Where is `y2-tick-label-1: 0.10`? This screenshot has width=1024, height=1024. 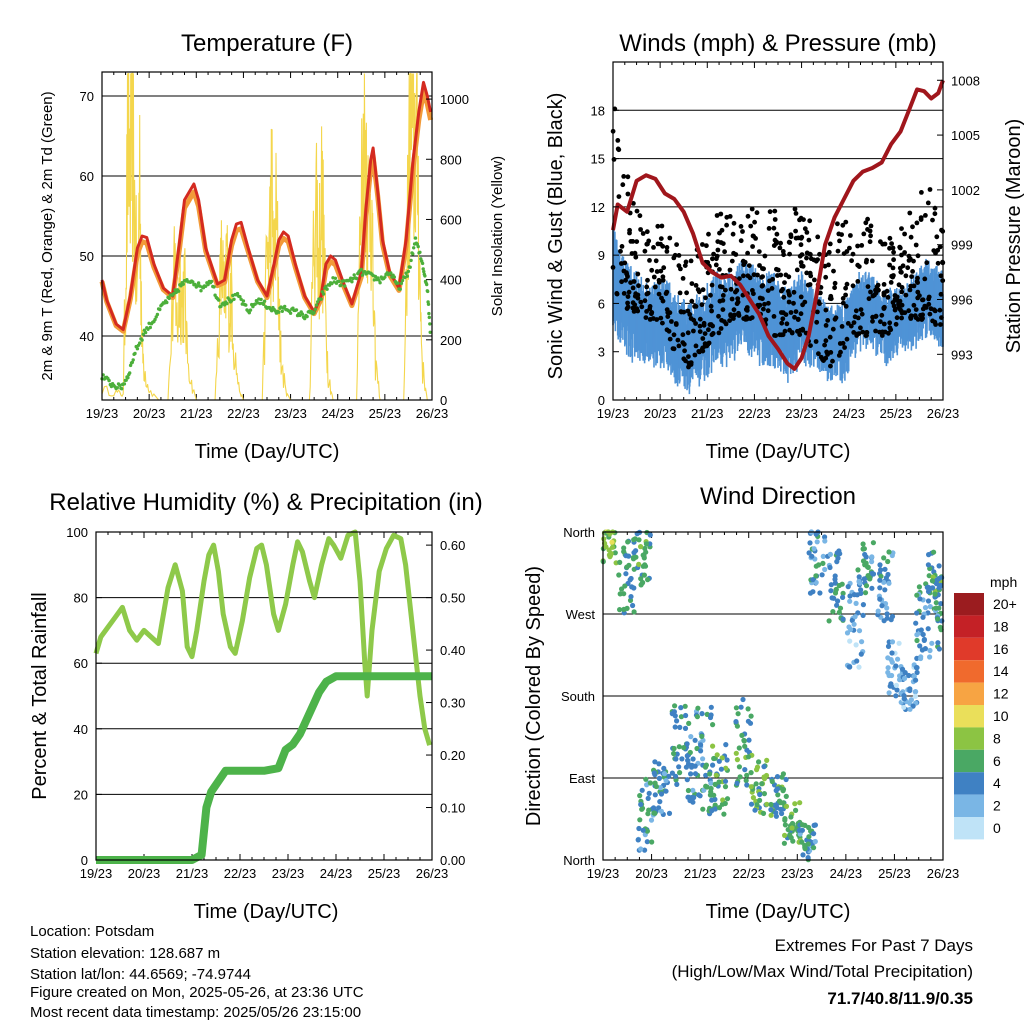 y2-tick-label-1: 0.10 is located at coordinates (452, 808).